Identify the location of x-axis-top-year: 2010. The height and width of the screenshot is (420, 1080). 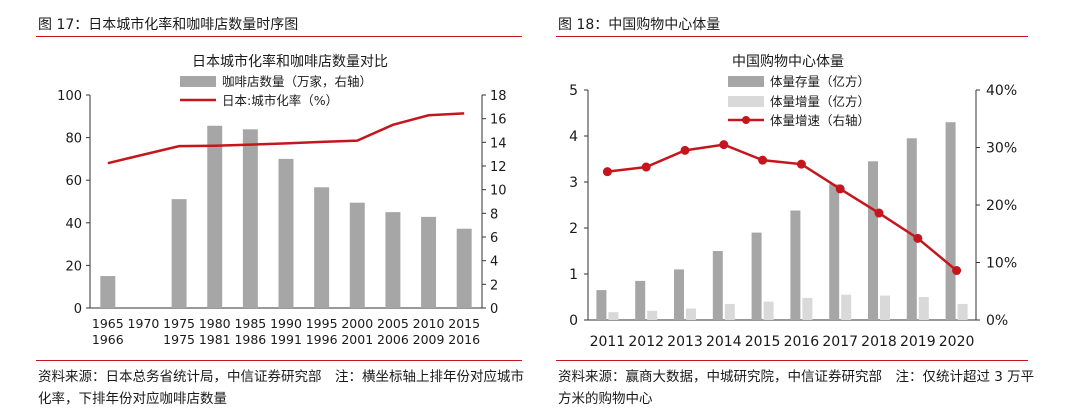
(429, 323).